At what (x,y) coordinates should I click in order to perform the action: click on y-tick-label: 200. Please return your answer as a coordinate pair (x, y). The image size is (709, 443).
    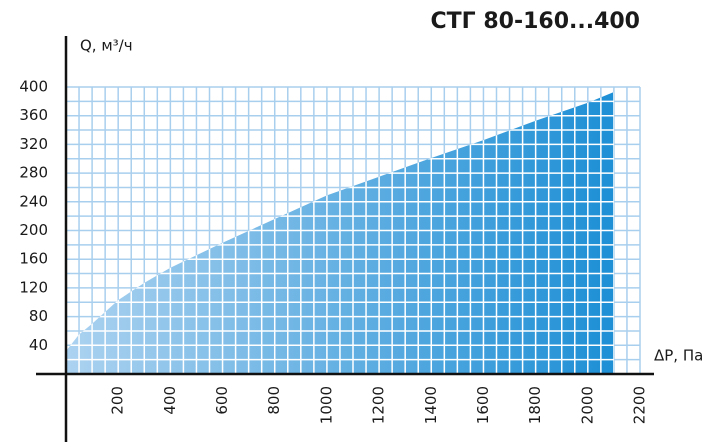
    Looking at the image, I should click on (33, 230).